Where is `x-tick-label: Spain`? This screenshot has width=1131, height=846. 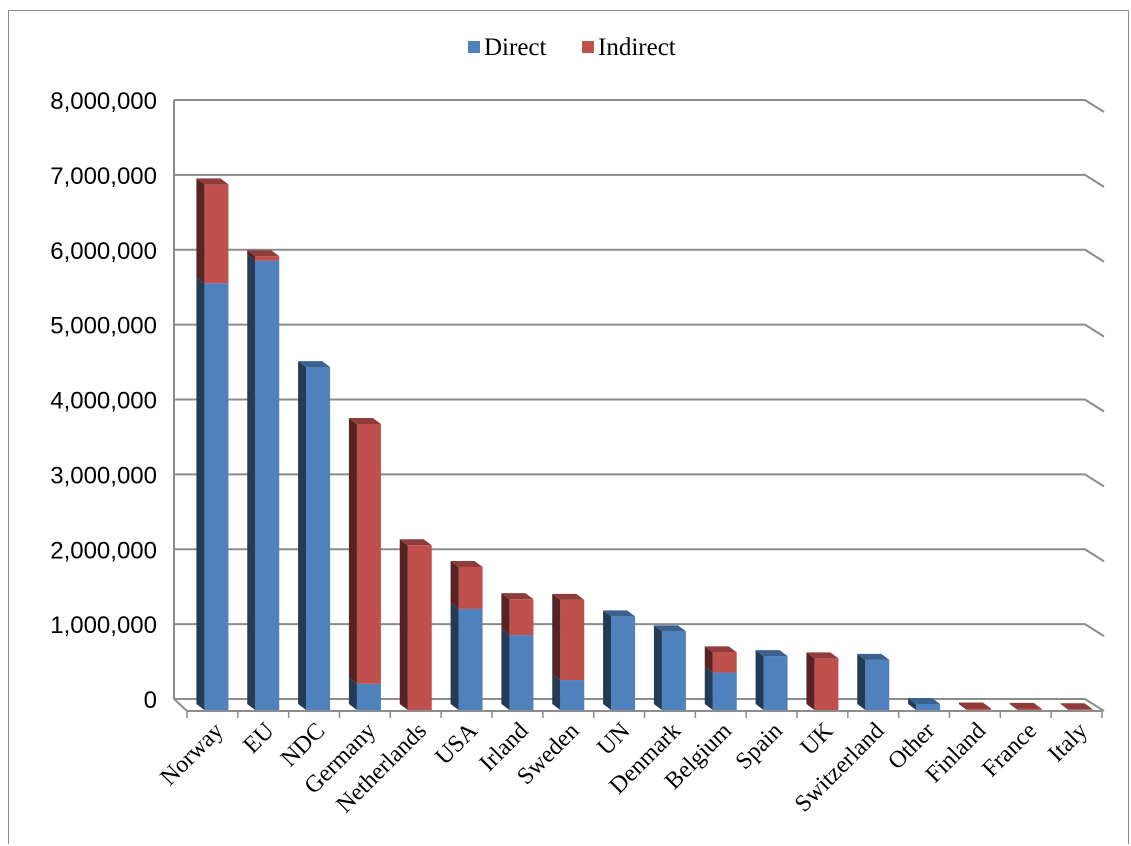 x-tick-label: Spain is located at coordinates (759, 746).